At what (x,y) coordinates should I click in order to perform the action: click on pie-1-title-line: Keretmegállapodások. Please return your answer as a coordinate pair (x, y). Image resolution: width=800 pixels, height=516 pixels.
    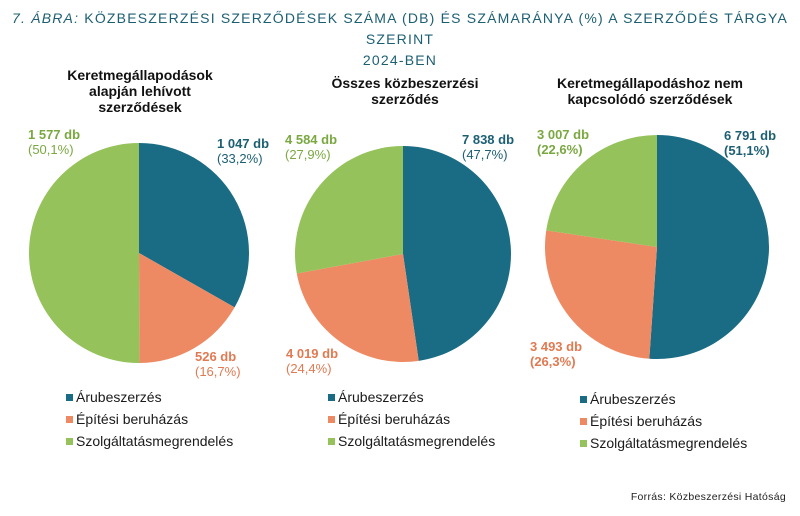
    Looking at the image, I should click on (140, 75).